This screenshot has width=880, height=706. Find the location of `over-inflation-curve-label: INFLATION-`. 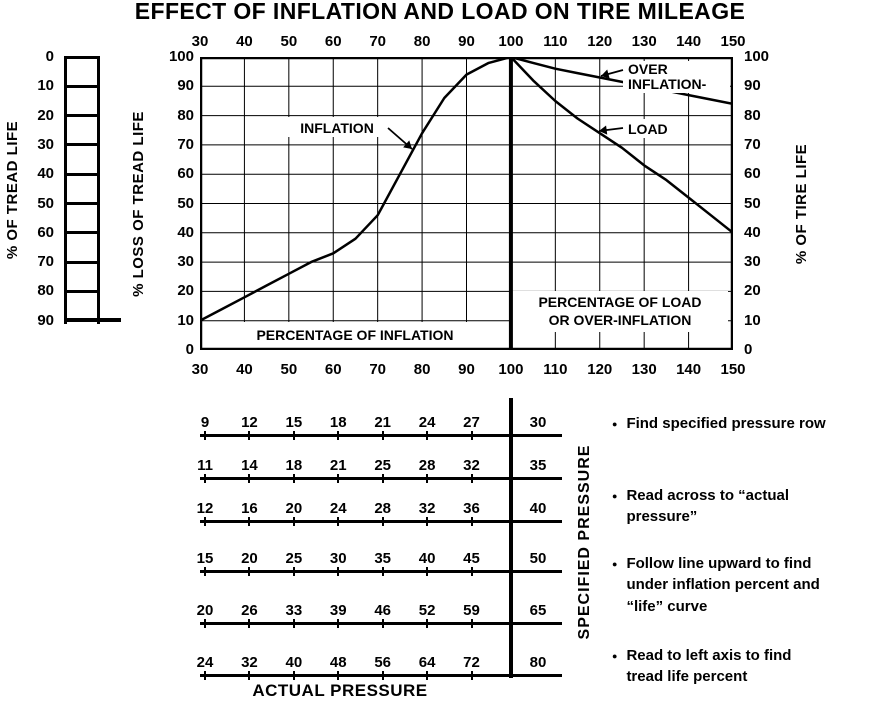

over-inflation-curve-label: INFLATION- is located at coordinates (667, 84).